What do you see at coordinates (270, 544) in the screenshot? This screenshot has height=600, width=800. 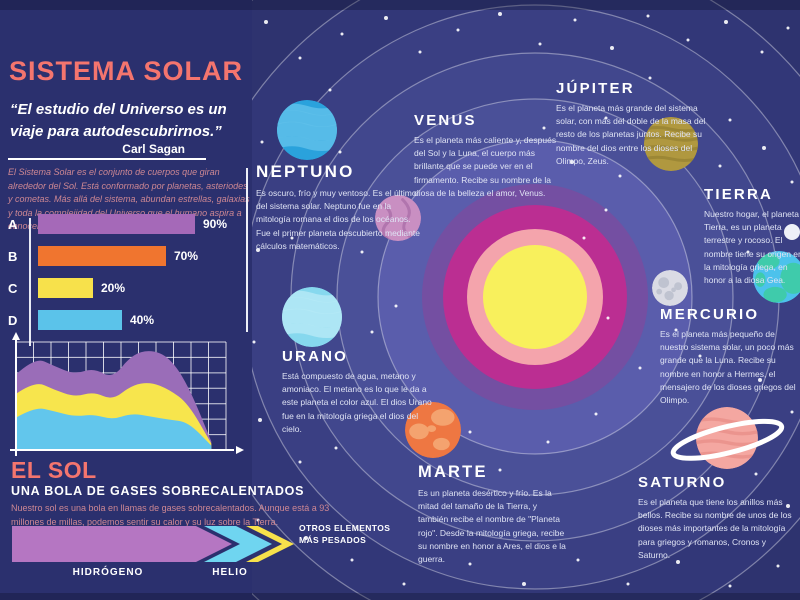 I see `other-elements-chevron` at bounding box center [270, 544].